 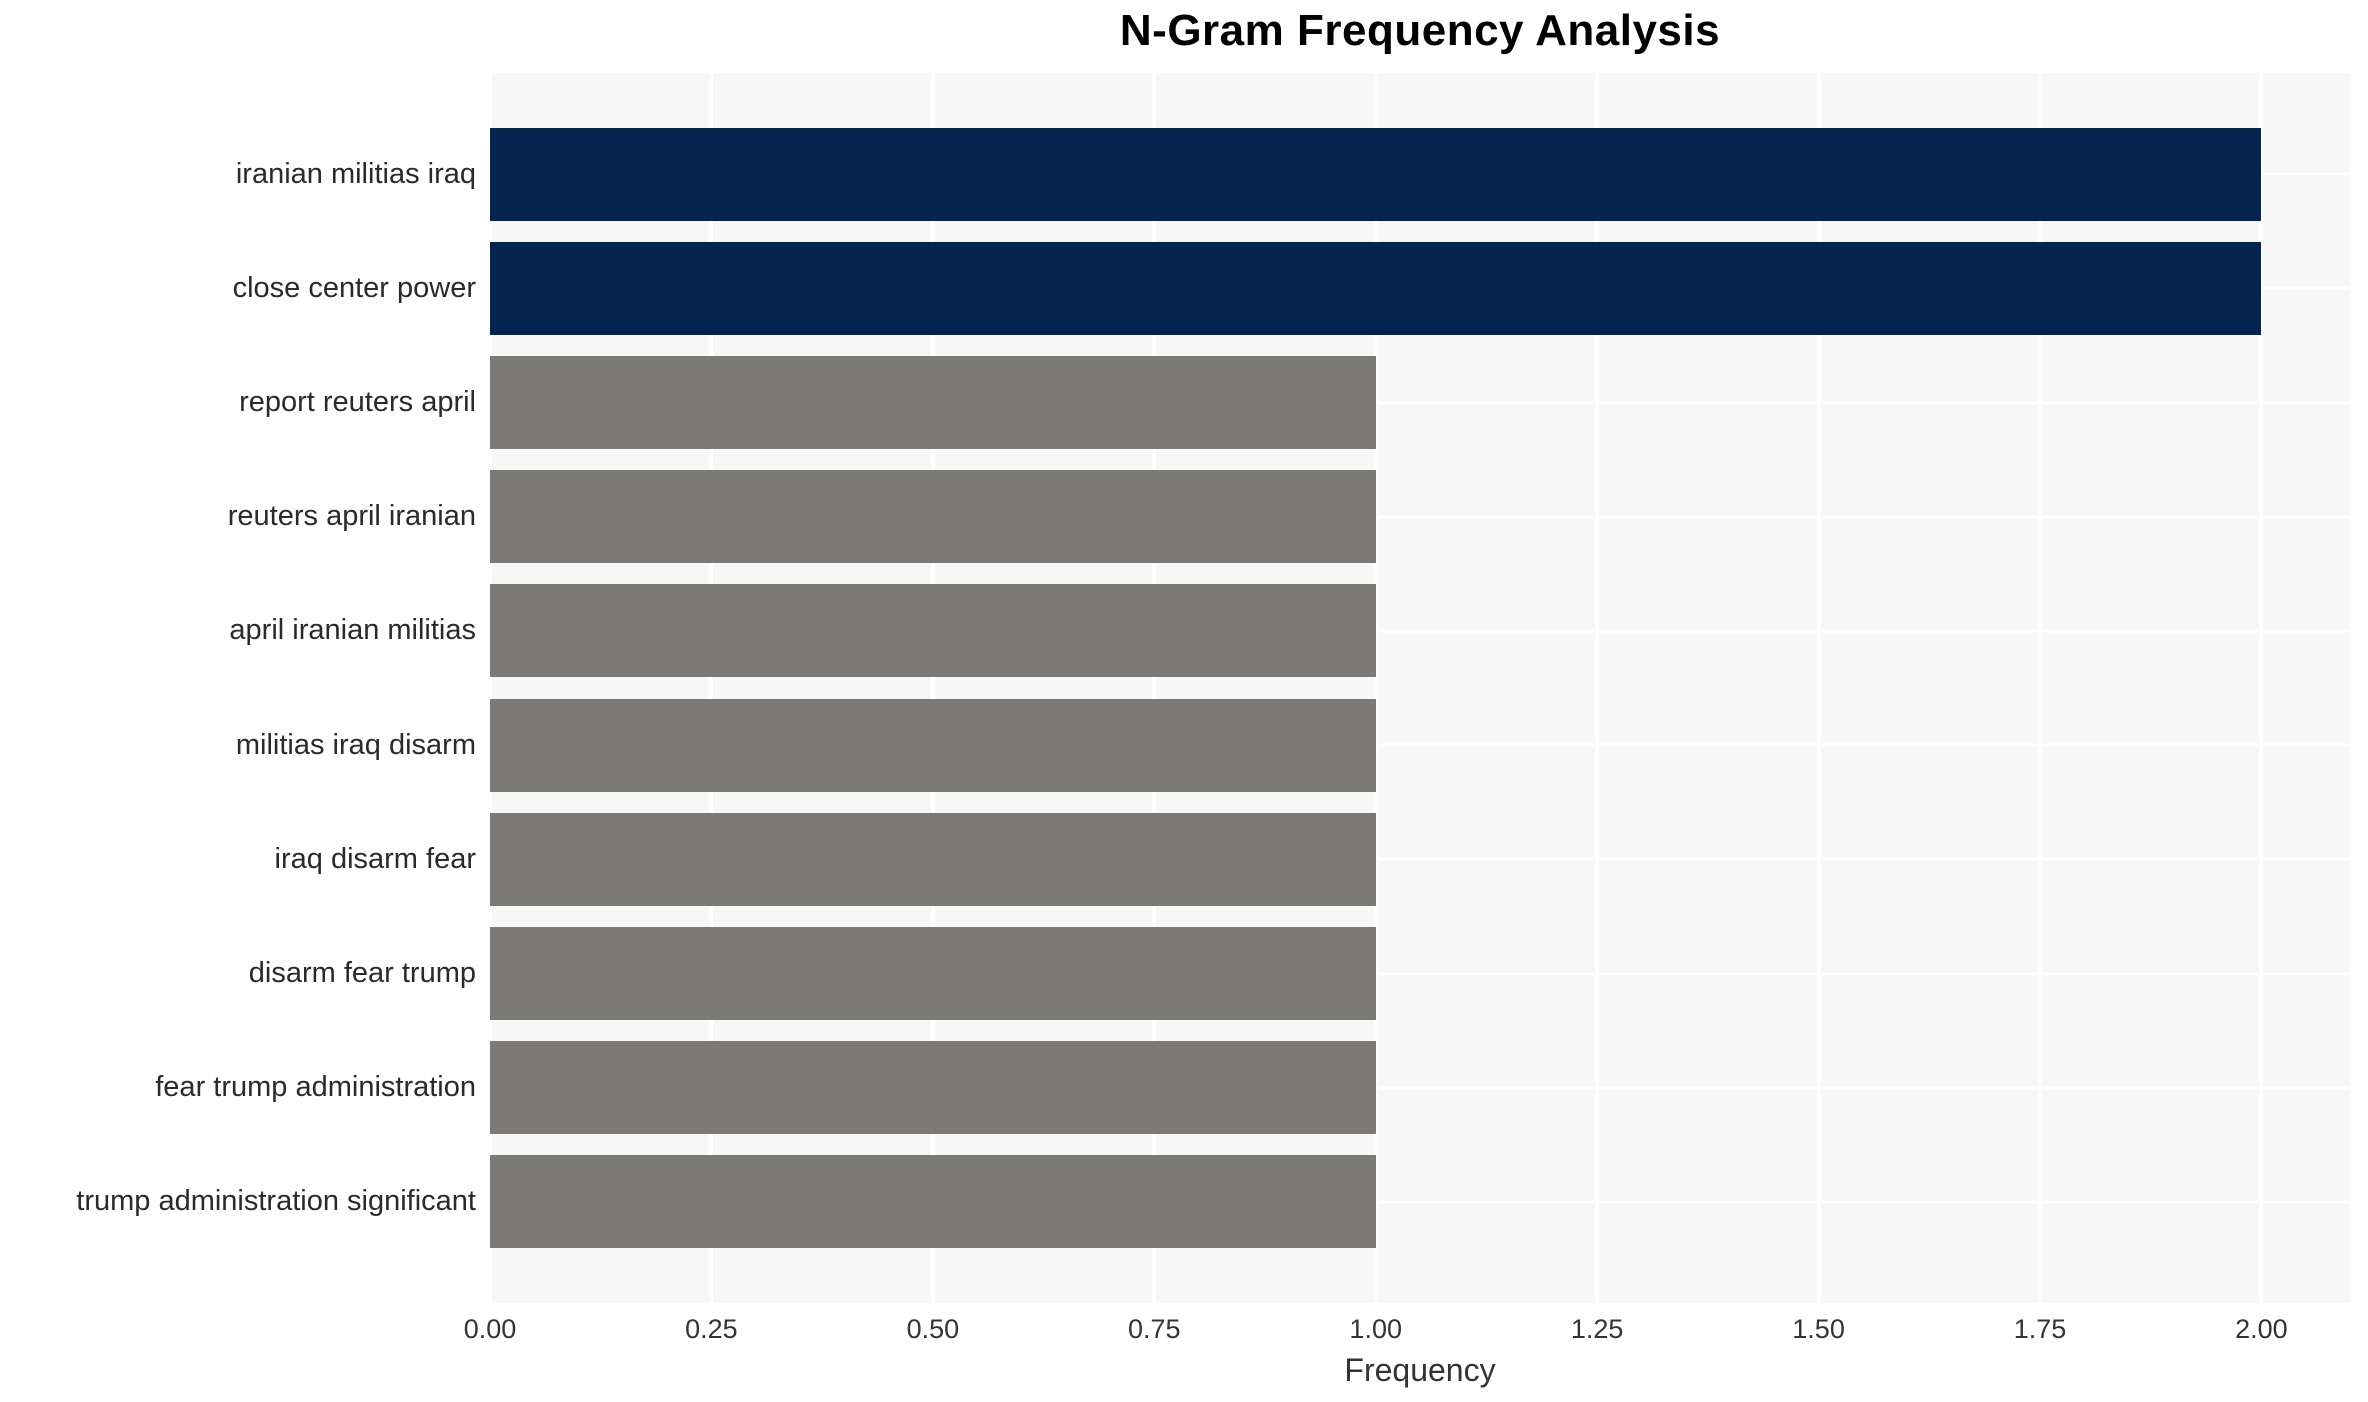 I want to click on x-tick-label: 2.00, so click(x=2261, y=1329).